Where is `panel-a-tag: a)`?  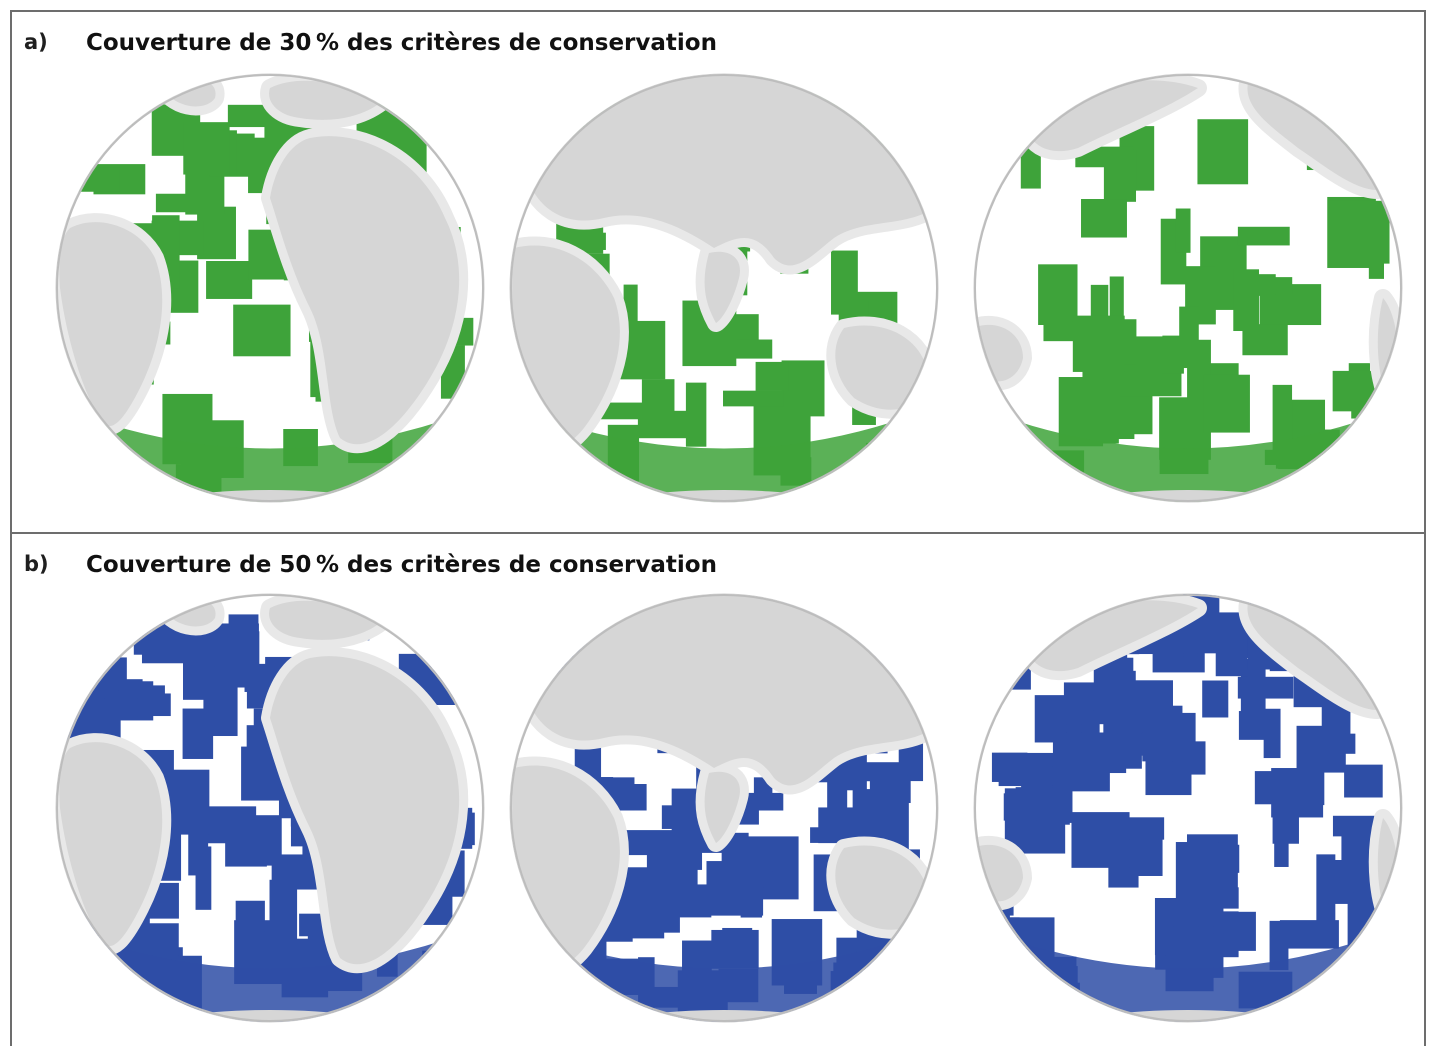 panel-a-tag: a) is located at coordinates (36, 42).